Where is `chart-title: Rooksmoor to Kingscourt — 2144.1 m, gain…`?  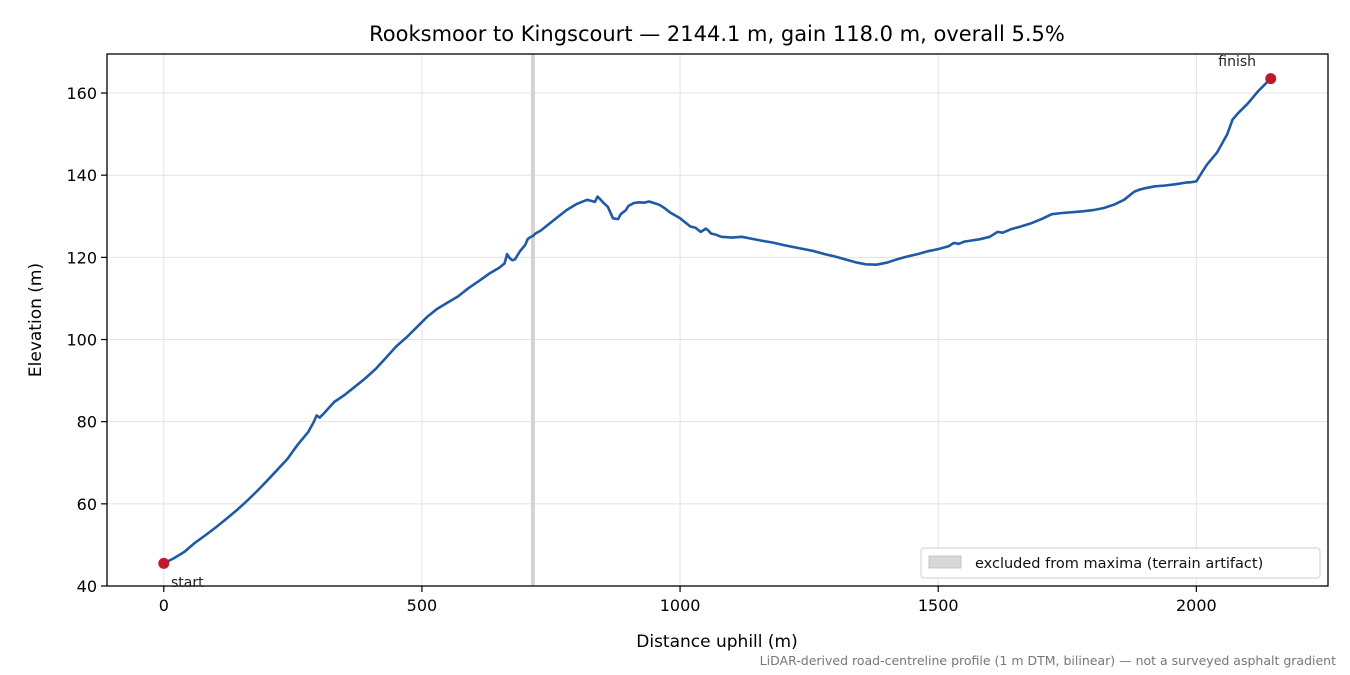 chart-title: Rooksmoor to Kingscourt — 2144.1 m, gain… is located at coordinates (717, 34).